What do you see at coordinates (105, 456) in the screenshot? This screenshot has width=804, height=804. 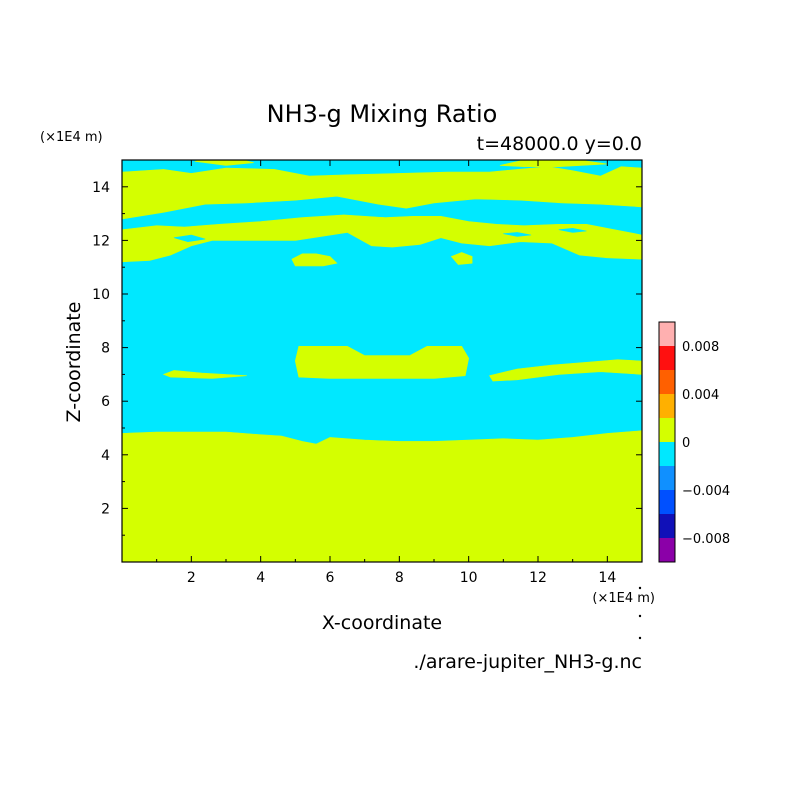 I see `y-tick-label: 4` at bounding box center [105, 456].